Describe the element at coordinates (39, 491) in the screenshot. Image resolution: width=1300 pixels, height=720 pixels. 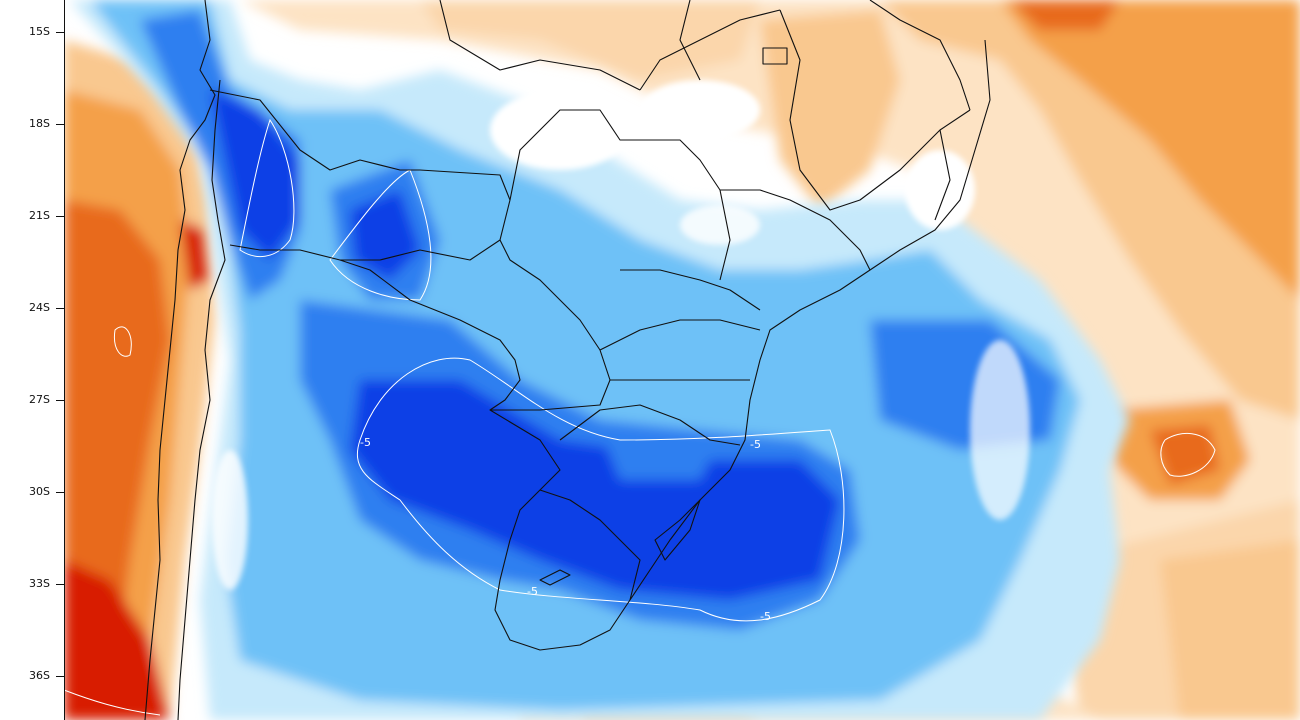
I see `lat-tick-label: 30S` at that location.